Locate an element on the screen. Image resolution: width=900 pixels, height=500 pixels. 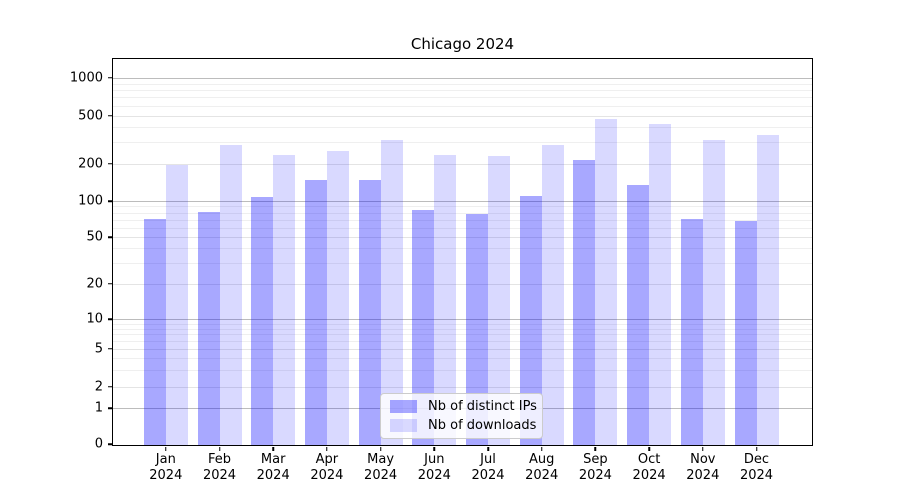
y-tick-label-20: 20 is located at coordinates (94, 283).